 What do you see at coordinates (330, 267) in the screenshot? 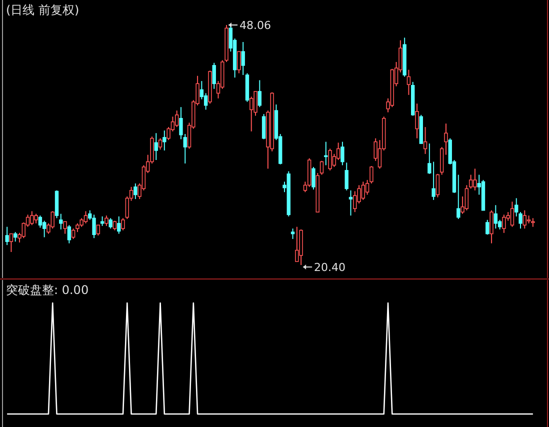
I see `annotation: 20.40` at bounding box center [330, 267].